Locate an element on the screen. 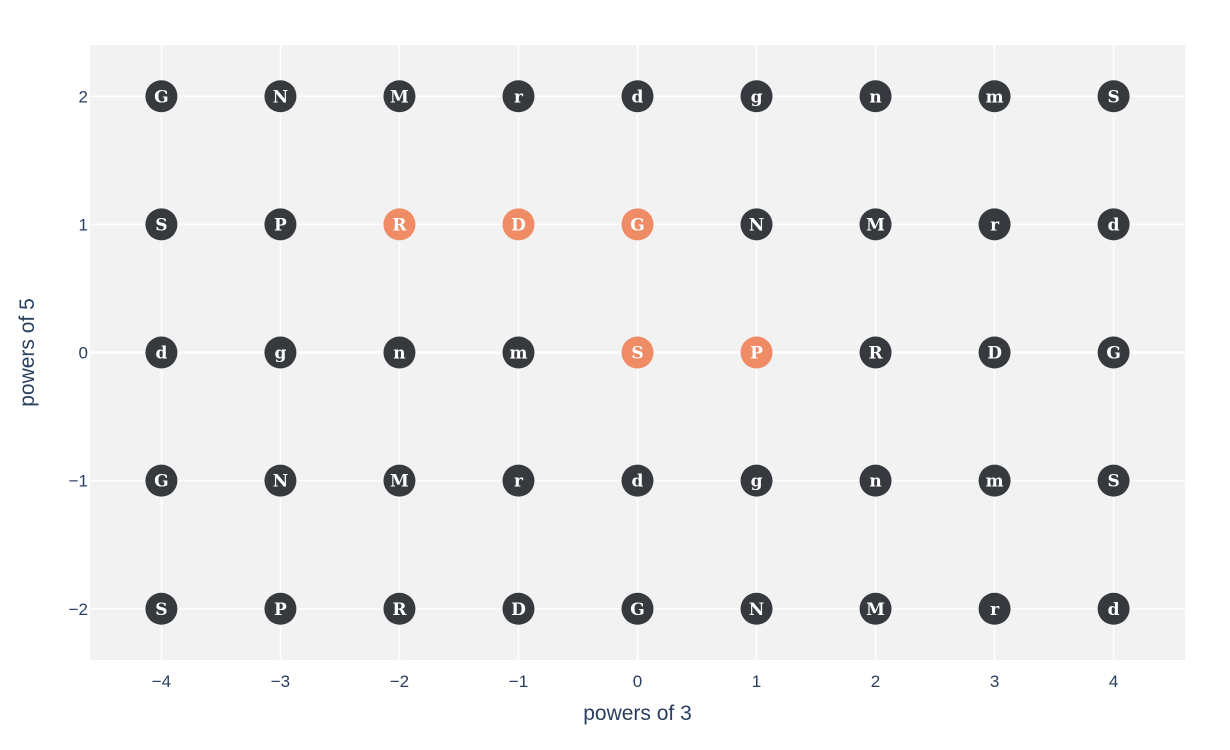 The height and width of the screenshot is (750, 1230). x-tick-label: −3 is located at coordinates (280, 681).